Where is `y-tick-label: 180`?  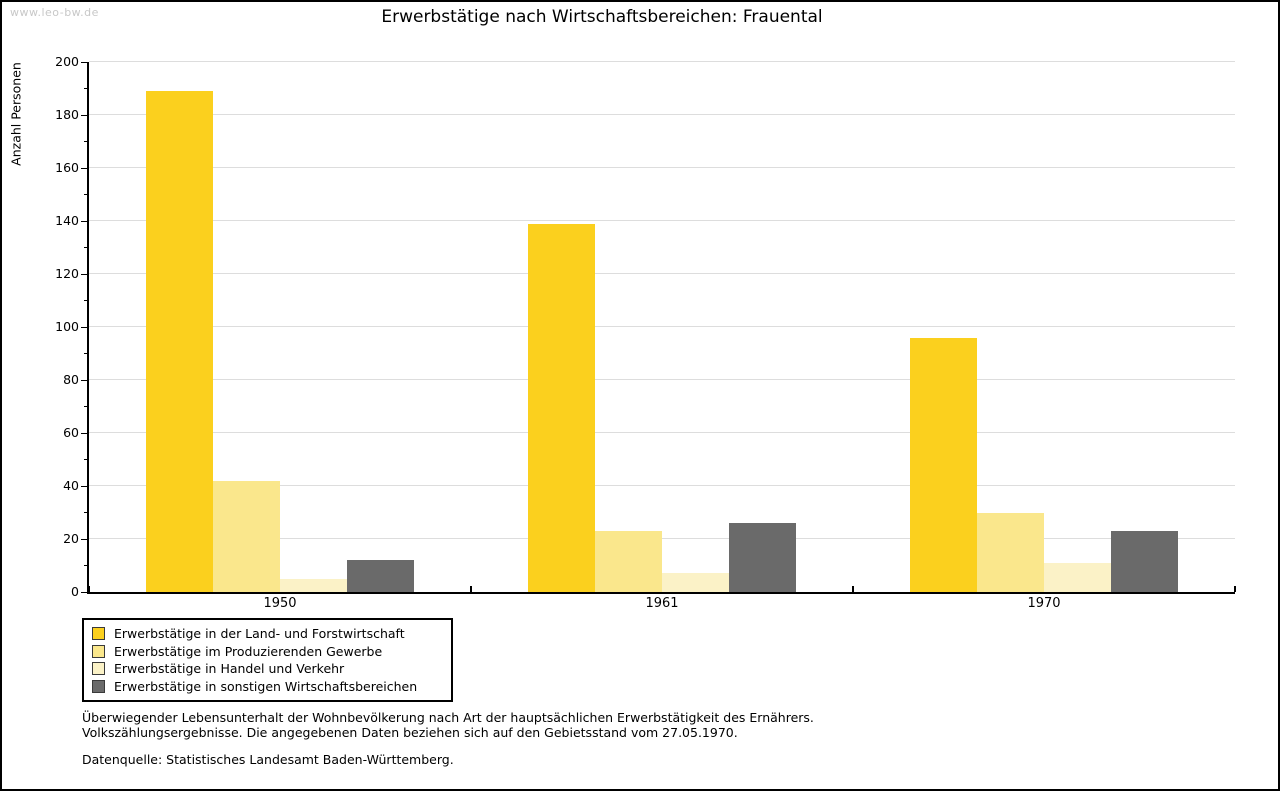 y-tick-label: 180 is located at coordinates (67, 114).